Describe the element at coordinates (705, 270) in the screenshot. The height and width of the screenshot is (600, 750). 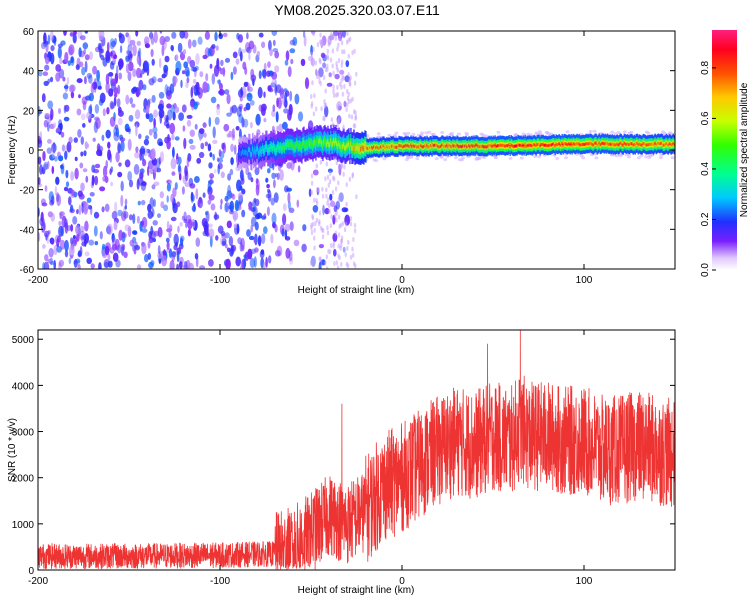
I see `colorbar-tick-label: 0.0` at that location.